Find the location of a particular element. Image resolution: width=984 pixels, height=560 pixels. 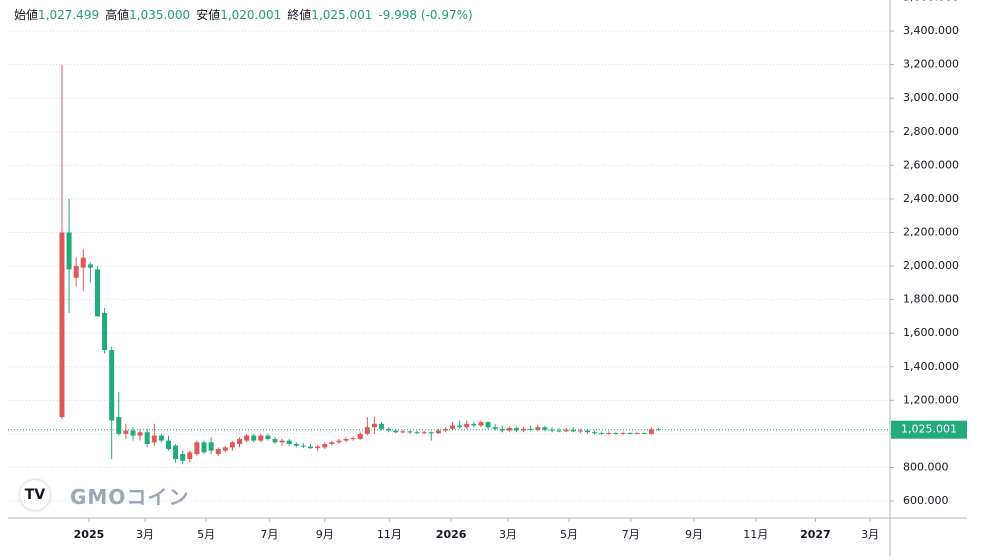

change-value: -9.998 (-0.97%) is located at coordinates (425, 15).